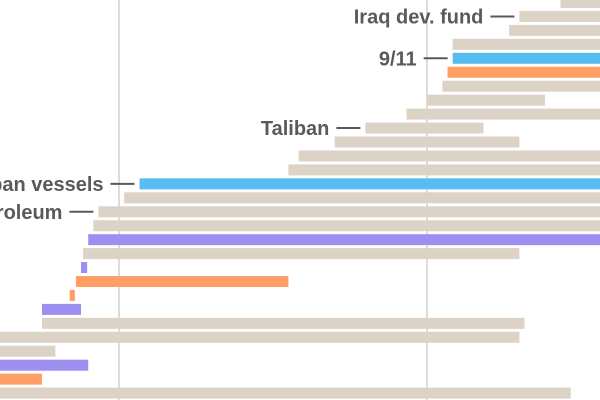 Image resolution: width=600 pixels, height=400 pixels. I want to click on annotation-label-3: Stop Cuban vessels, so click(52, 185).